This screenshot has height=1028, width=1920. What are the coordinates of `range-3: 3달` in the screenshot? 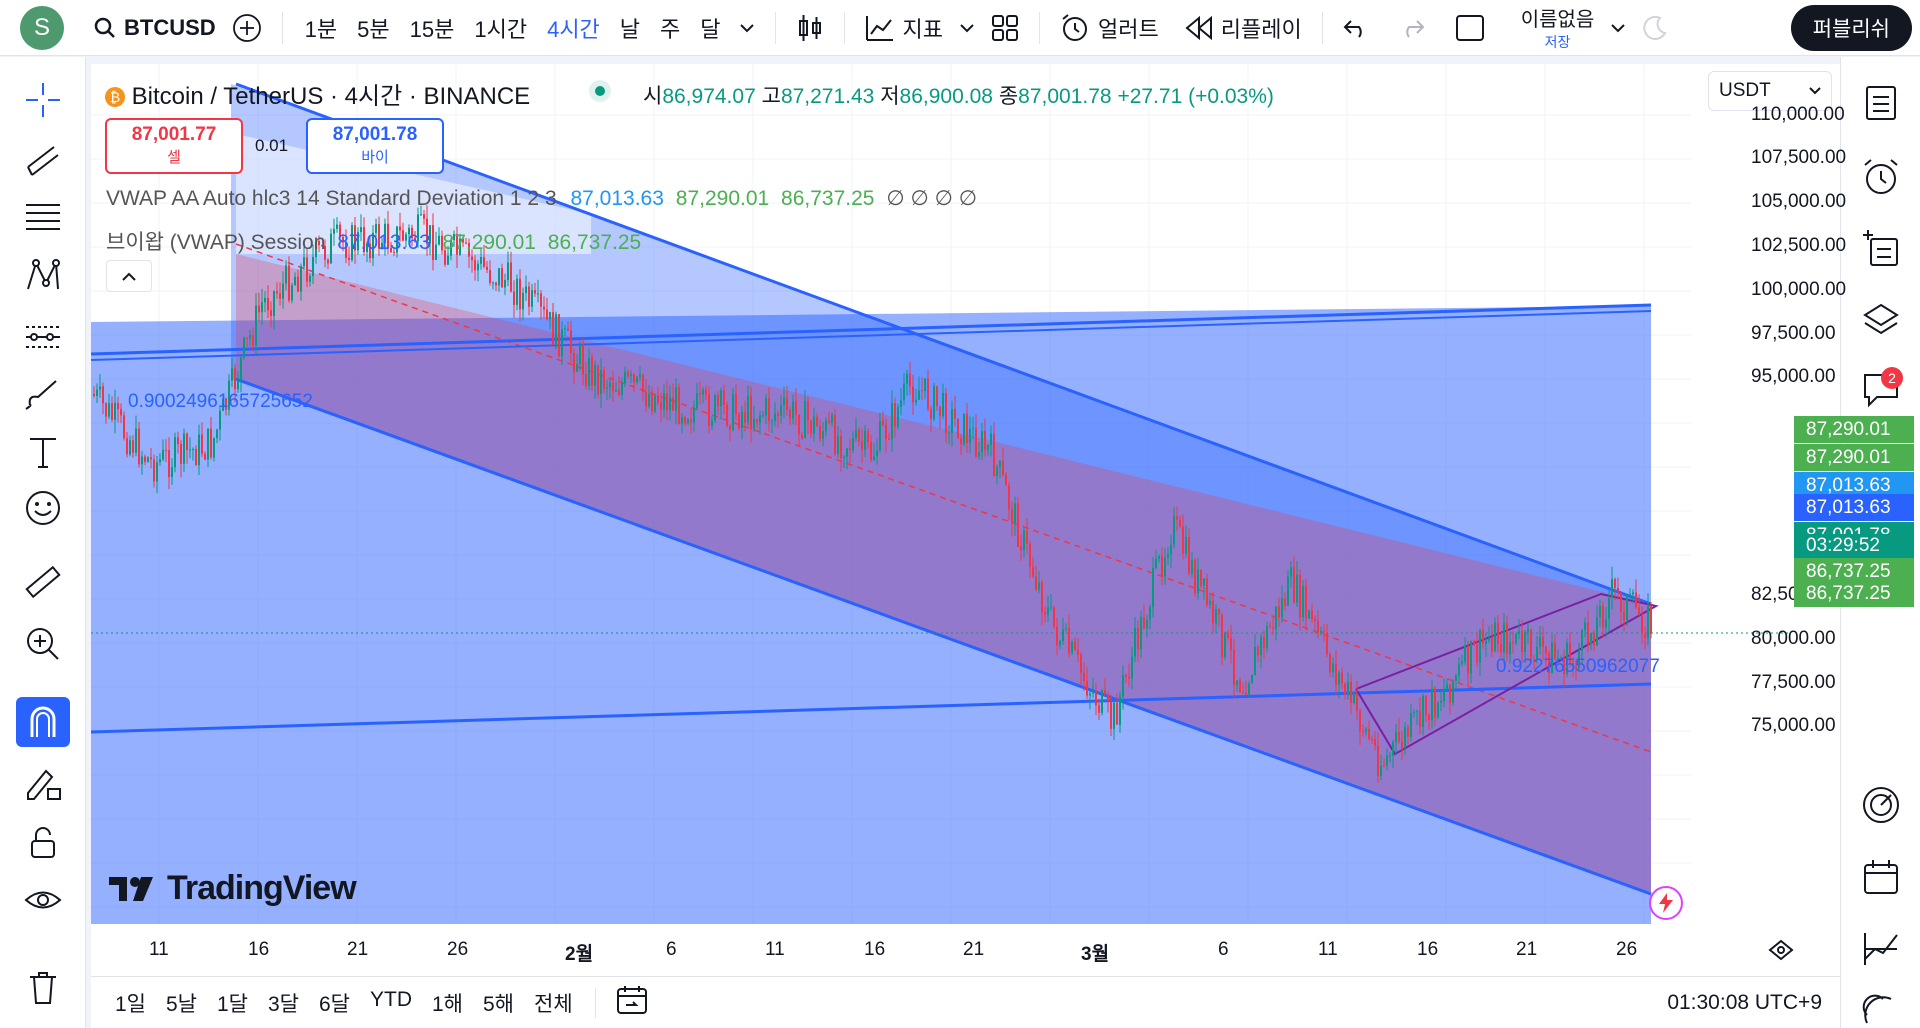 It's located at (283, 1004).